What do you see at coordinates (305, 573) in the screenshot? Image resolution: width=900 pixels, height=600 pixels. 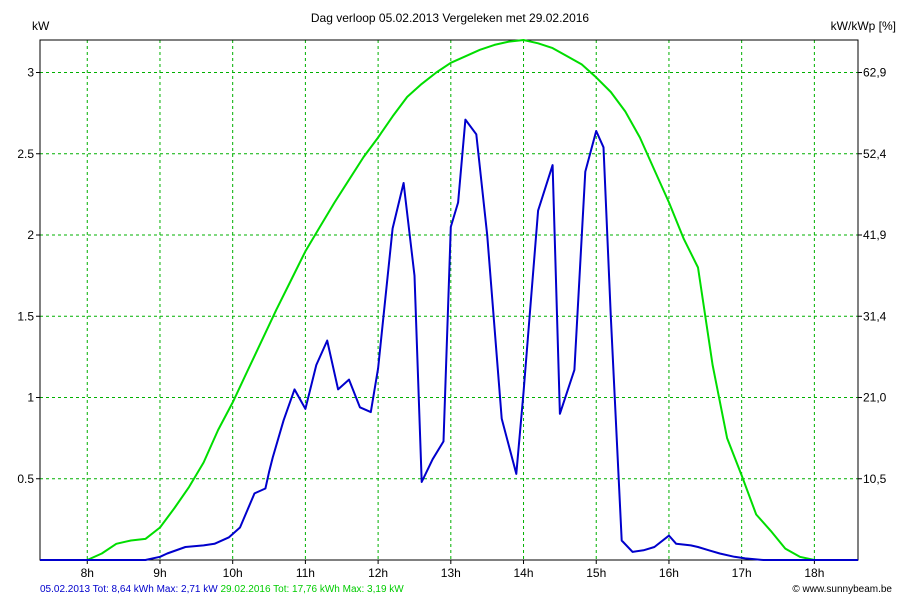 I see `x-tick-label: 11h` at bounding box center [305, 573].